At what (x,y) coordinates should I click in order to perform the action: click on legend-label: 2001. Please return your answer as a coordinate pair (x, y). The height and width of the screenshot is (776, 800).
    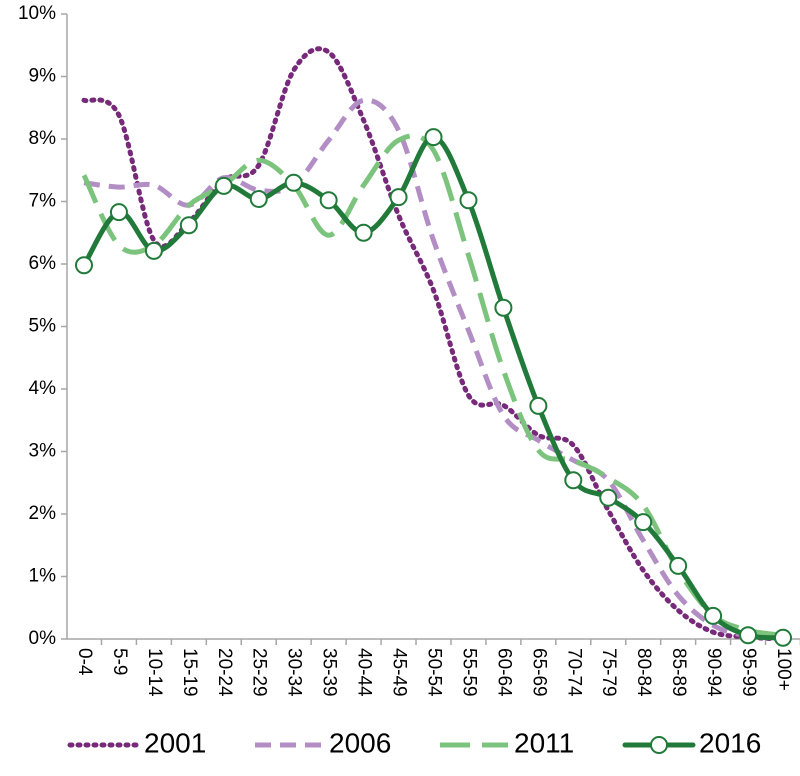
    Looking at the image, I should click on (175, 742).